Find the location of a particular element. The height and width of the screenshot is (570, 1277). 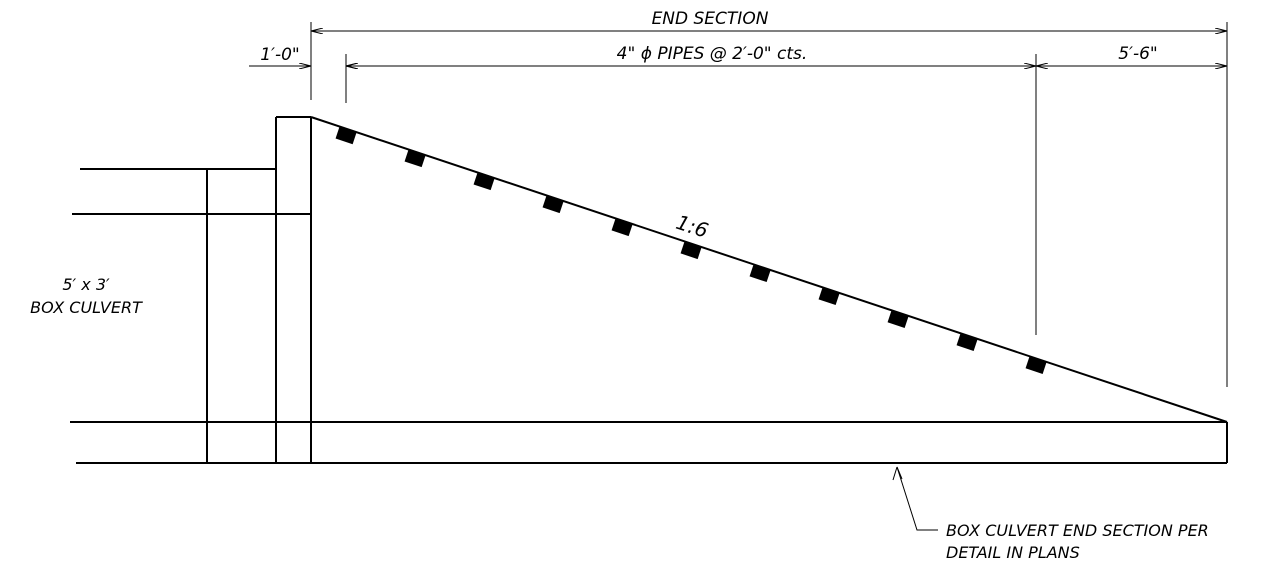

pipes-label: 4" ϕ PIPES @ 2′-0" cts. is located at coordinates (712, 54).